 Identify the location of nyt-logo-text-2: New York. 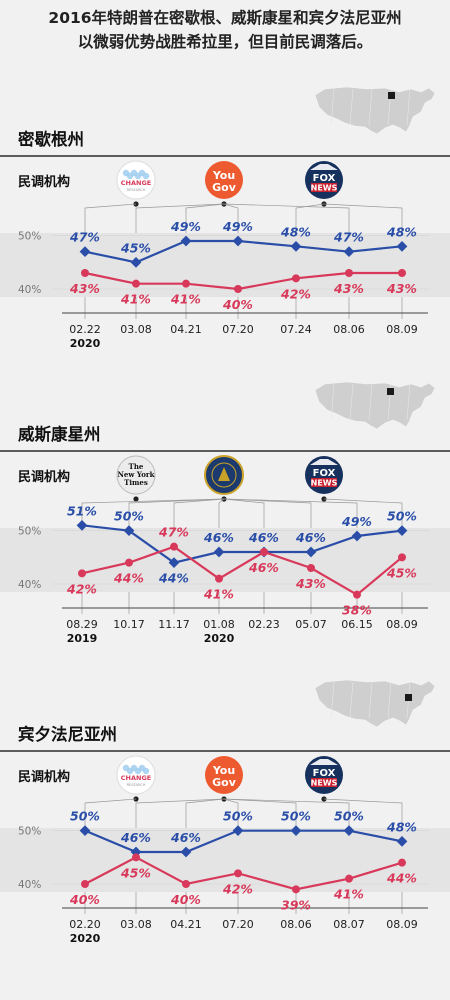
(136, 474).